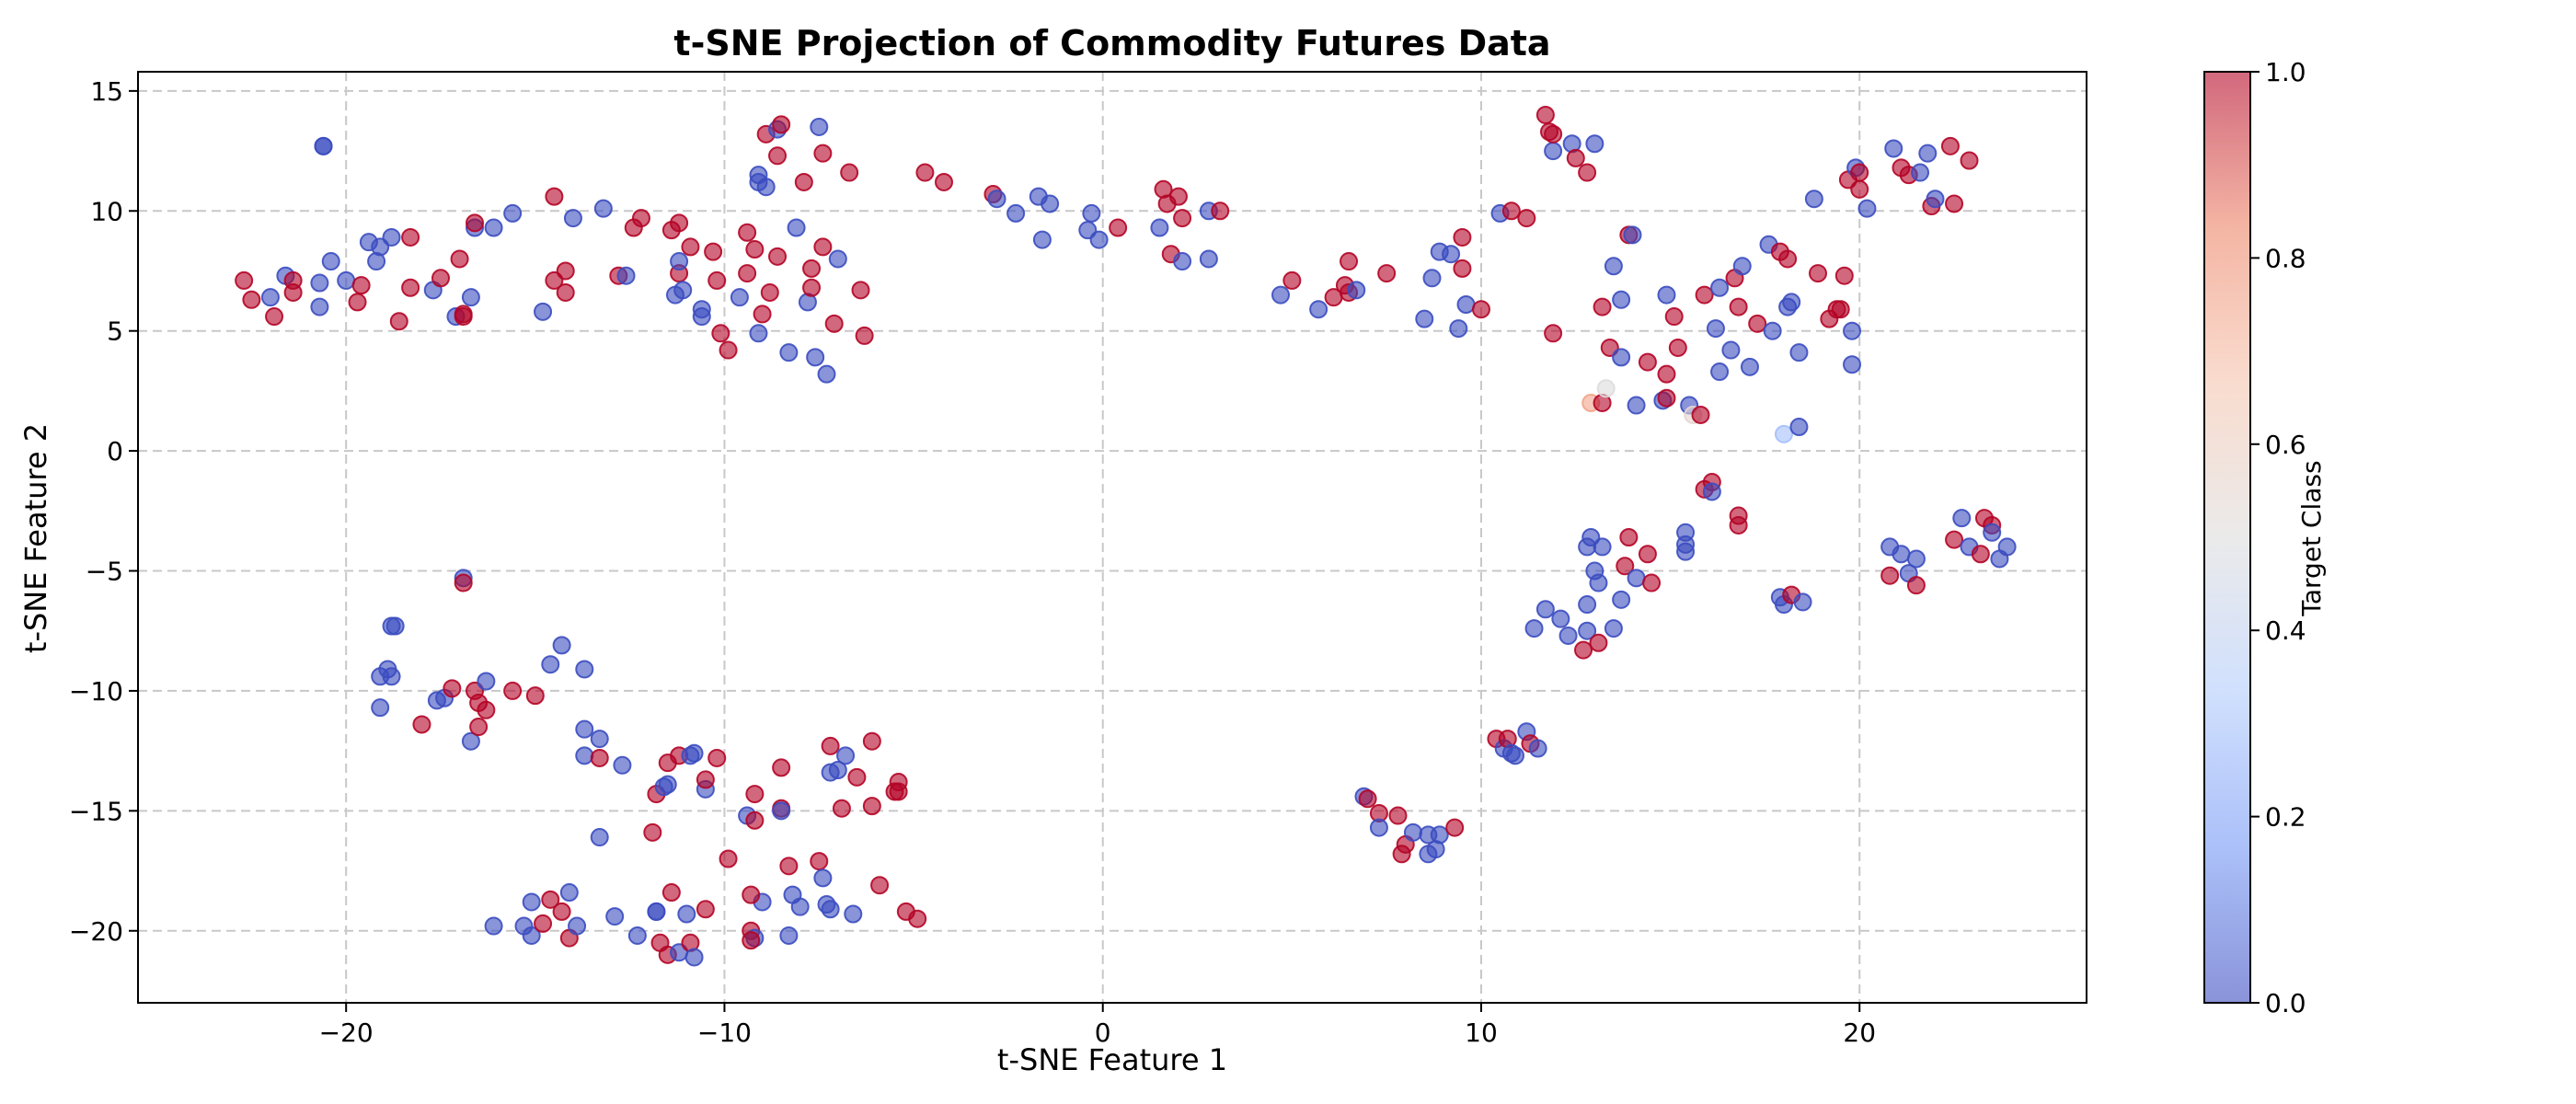 Image resolution: width=2576 pixels, height=1104 pixels. What do you see at coordinates (115, 331) in the screenshot?
I see `y-tick-label: 5` at bounding box center [115, 331].